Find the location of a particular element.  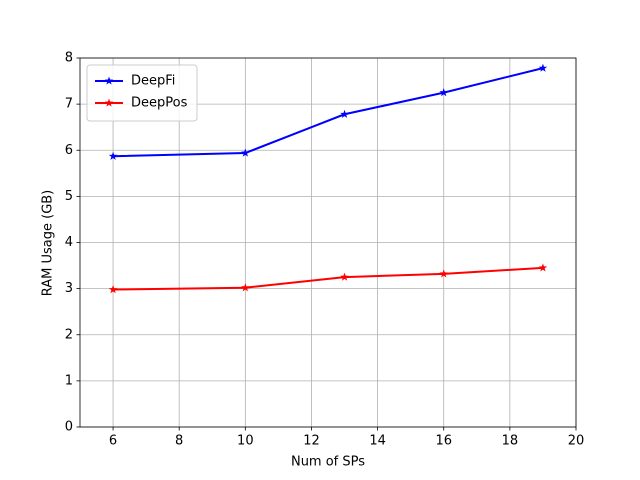

y-tick-label: 4 is located at coordinates (69, 242).